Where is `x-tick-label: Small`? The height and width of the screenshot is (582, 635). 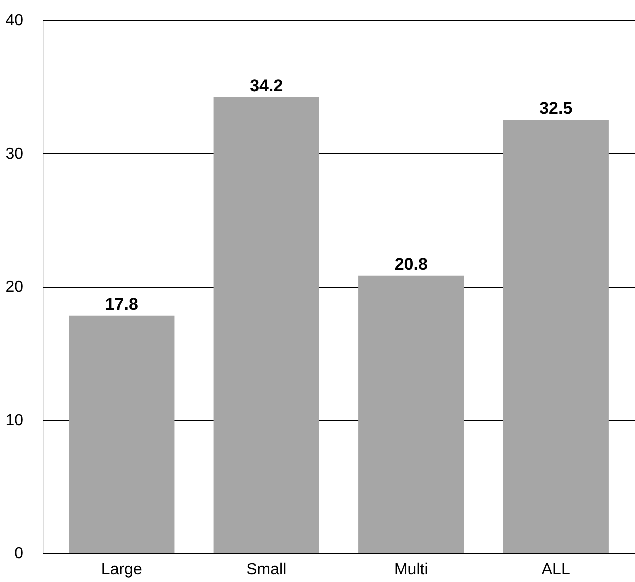
x-tick-label: Small is located at coordinates (266, 570).